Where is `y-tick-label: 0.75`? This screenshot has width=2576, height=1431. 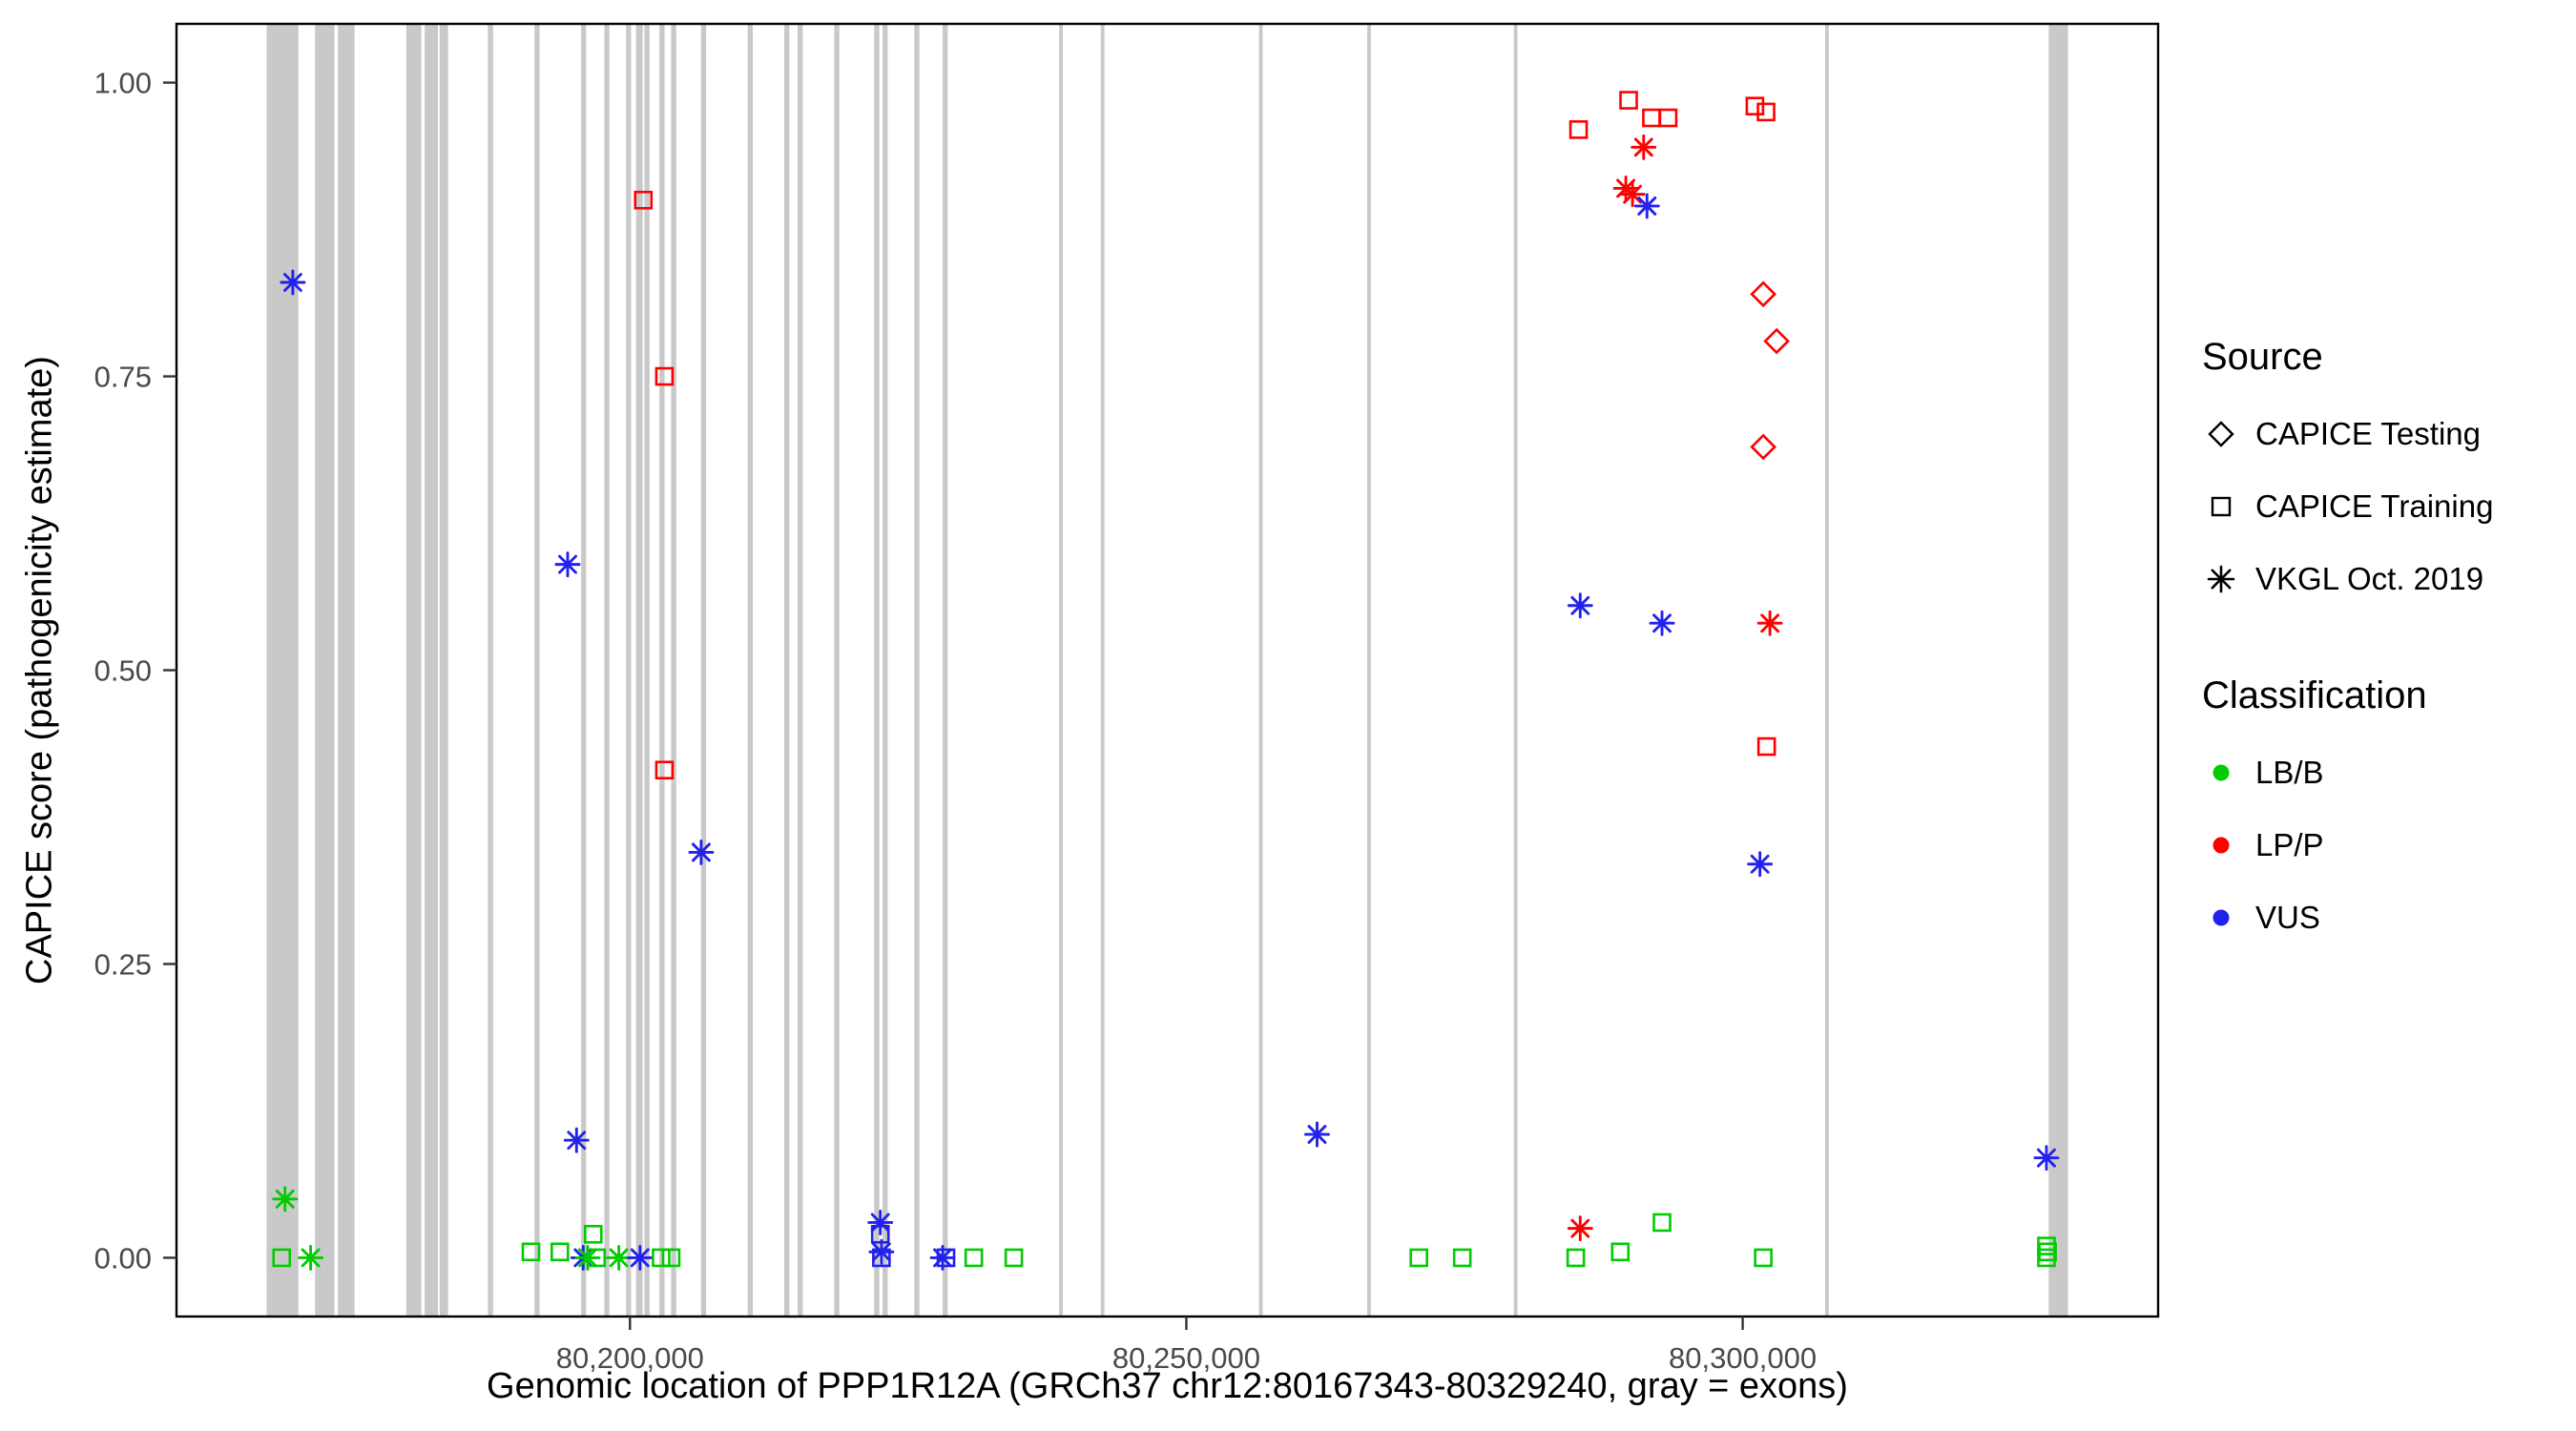
y-tick-label: 0.75 is located at coordinates (123, 377).